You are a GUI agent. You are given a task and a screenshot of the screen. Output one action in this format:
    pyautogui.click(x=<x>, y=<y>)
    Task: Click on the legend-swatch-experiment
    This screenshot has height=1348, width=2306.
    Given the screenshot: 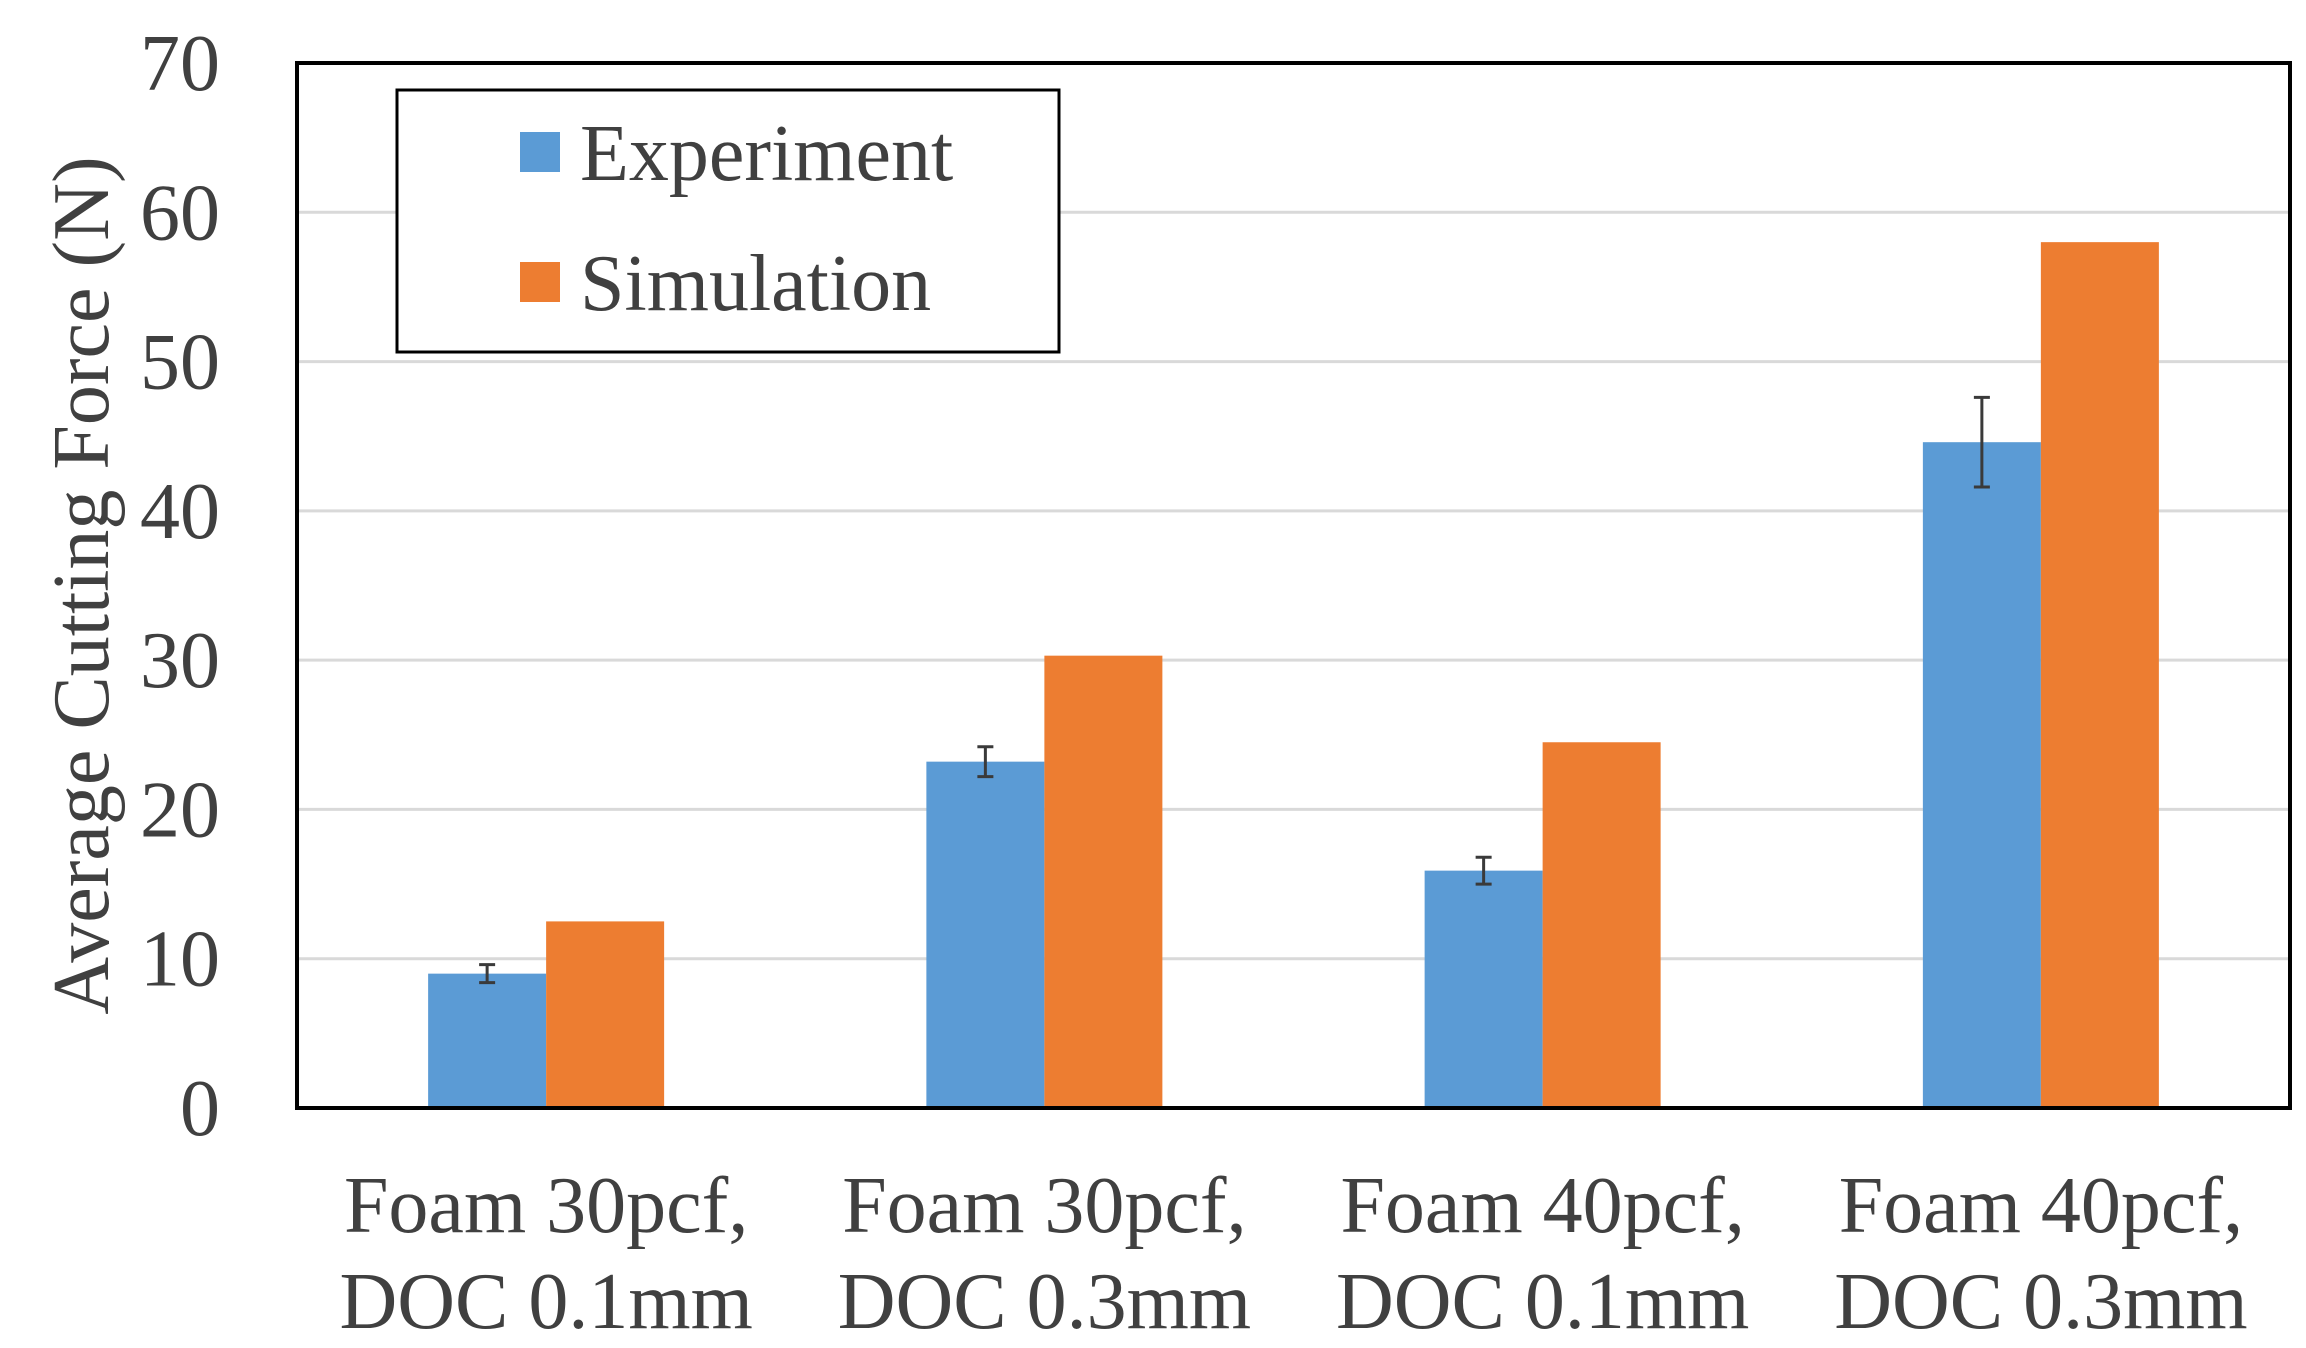 What is the action you would take?
    pyautogui.click(x=540, y=152)
    